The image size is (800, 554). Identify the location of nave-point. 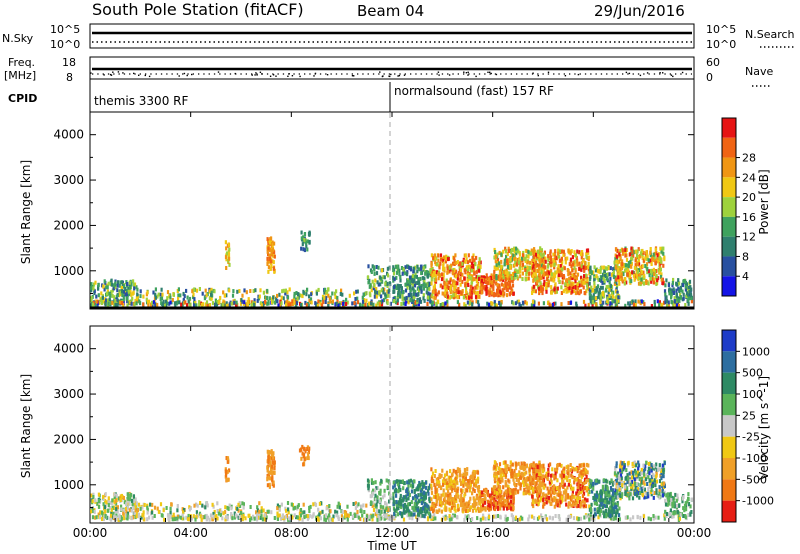
(273, 75).